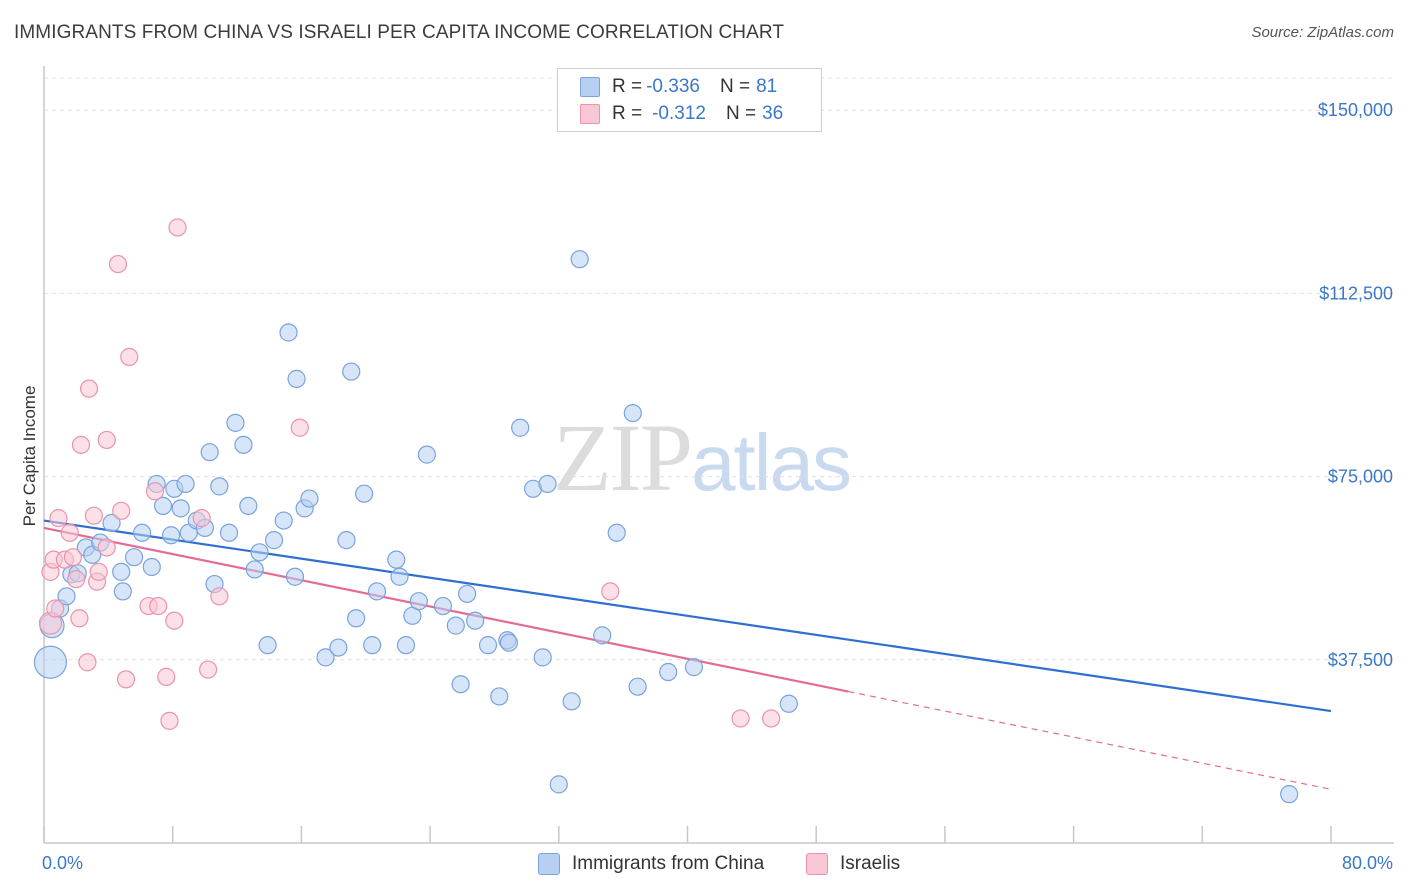  I want to click on y-tick-label: $37,500, so click(1360, 660).